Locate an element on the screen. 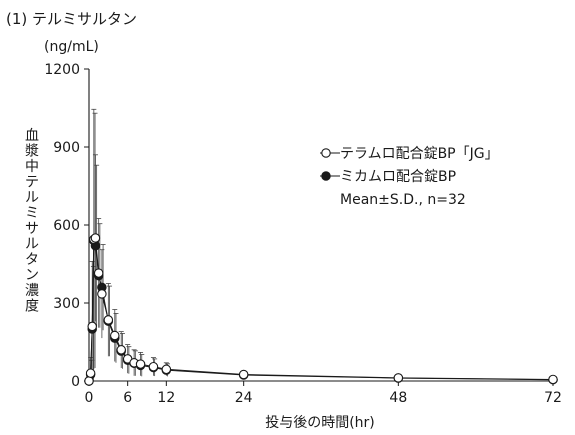  y-tick-label: 1200 is located at coordinates (62, 70).